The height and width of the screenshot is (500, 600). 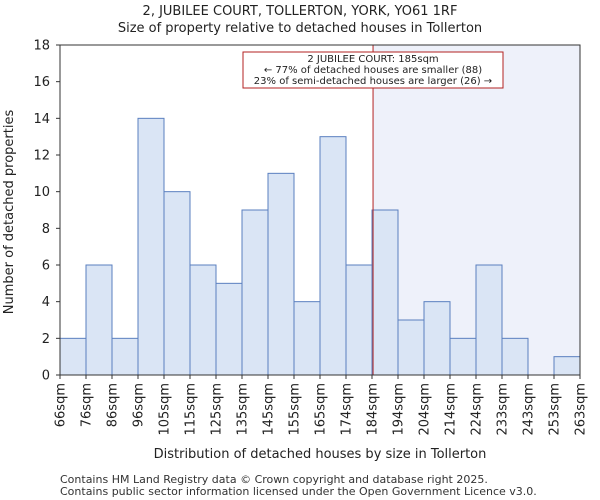 I want to click on y-tick-label-2: 2, so click(x=46, y=339).